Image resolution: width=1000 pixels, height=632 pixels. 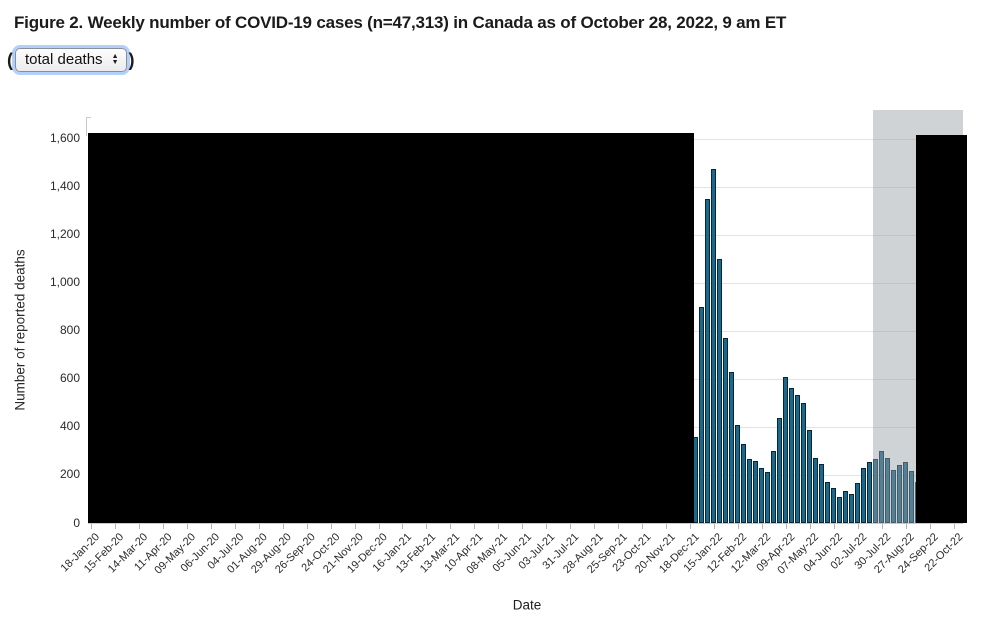 I want to click on y-tick-label: 600, so click(x=69, y=378).